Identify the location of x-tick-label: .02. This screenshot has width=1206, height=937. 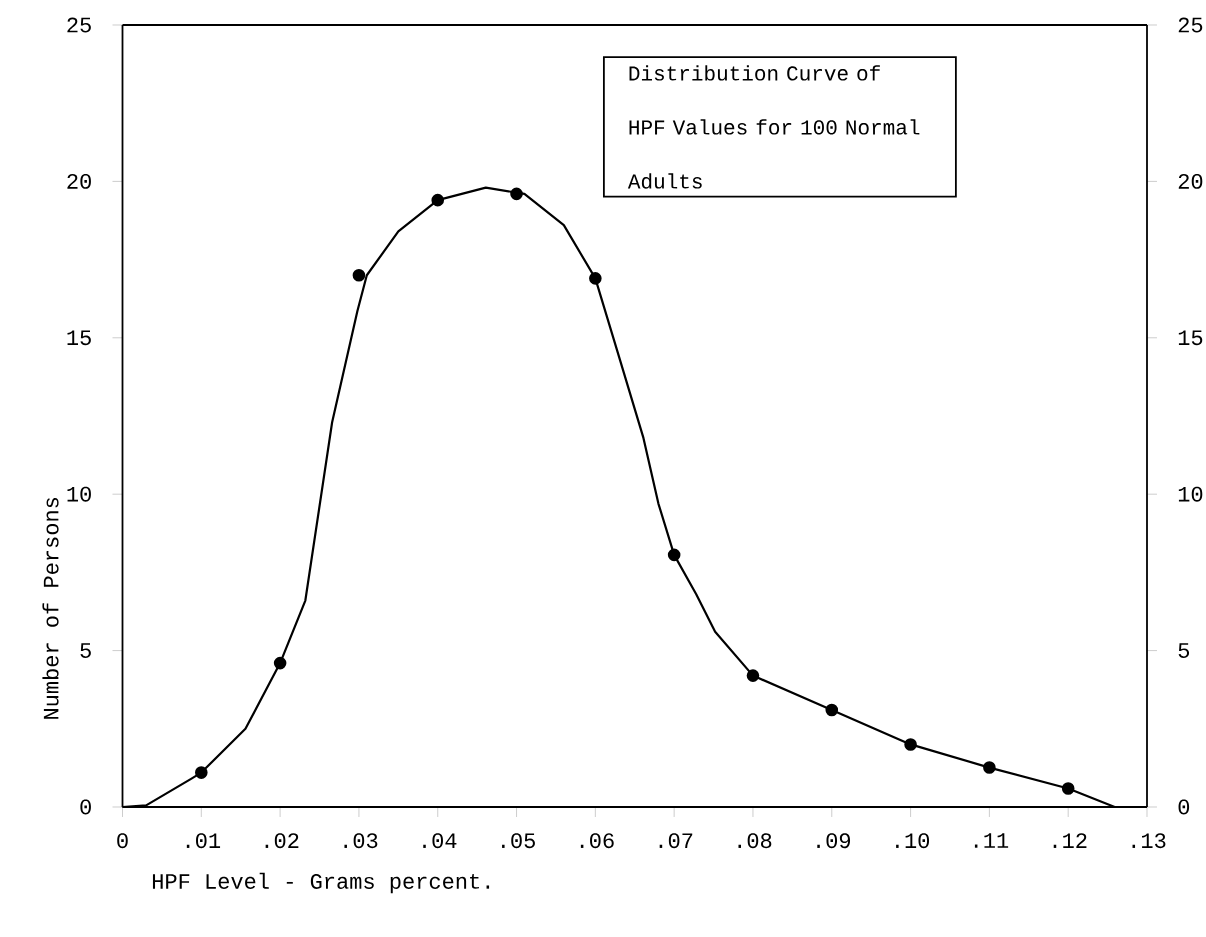
(282, 841).